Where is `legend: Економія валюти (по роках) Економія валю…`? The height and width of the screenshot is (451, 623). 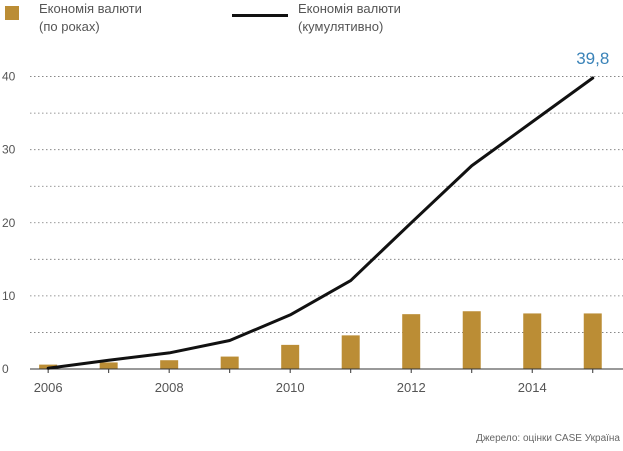 legend: Економія валюти (по роках) Економія валю… is located at coordinates (311, 20).